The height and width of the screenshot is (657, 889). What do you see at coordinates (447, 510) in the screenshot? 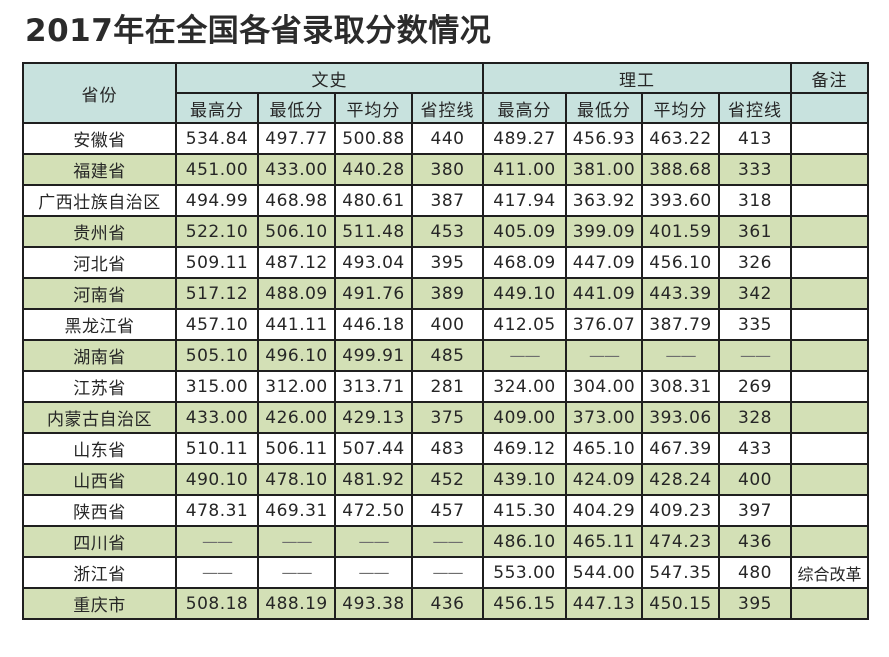
I see `wenshi-cutoff-cell: 457` at bounding box center [447, 510].